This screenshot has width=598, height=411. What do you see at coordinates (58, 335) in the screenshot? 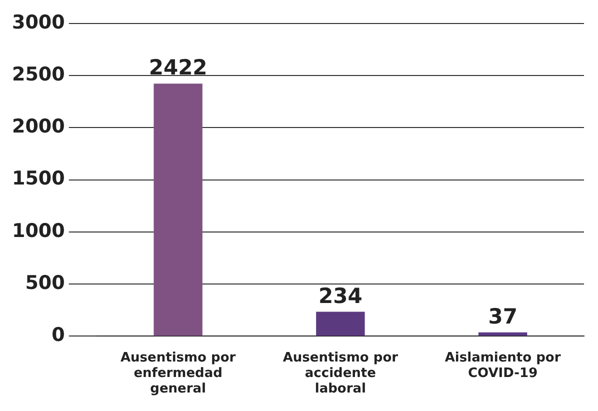
I see `y-tick-label: 0` at bounding box center [58, 335].